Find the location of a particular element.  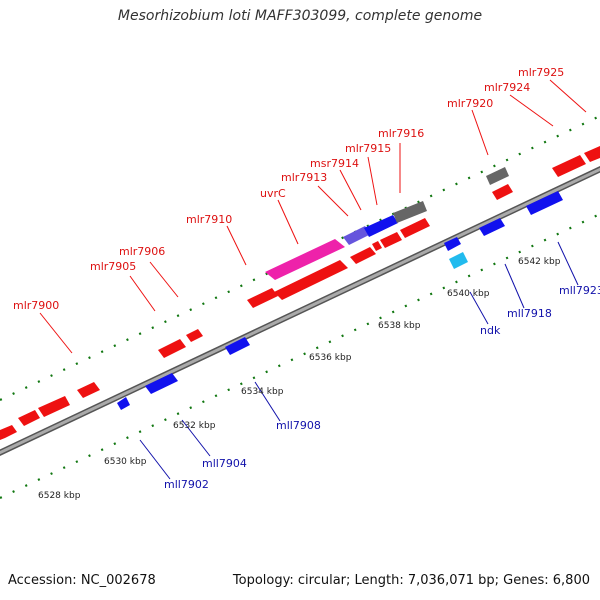

gene-label-mlr7905: mlr7905 is located at coordinates (113, 266).